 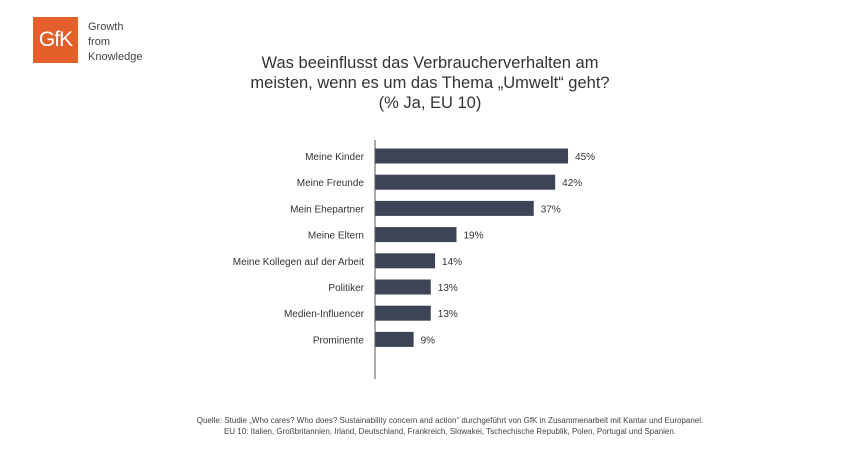 I want to click on value-label: 19%, so click(x=474, y=236).